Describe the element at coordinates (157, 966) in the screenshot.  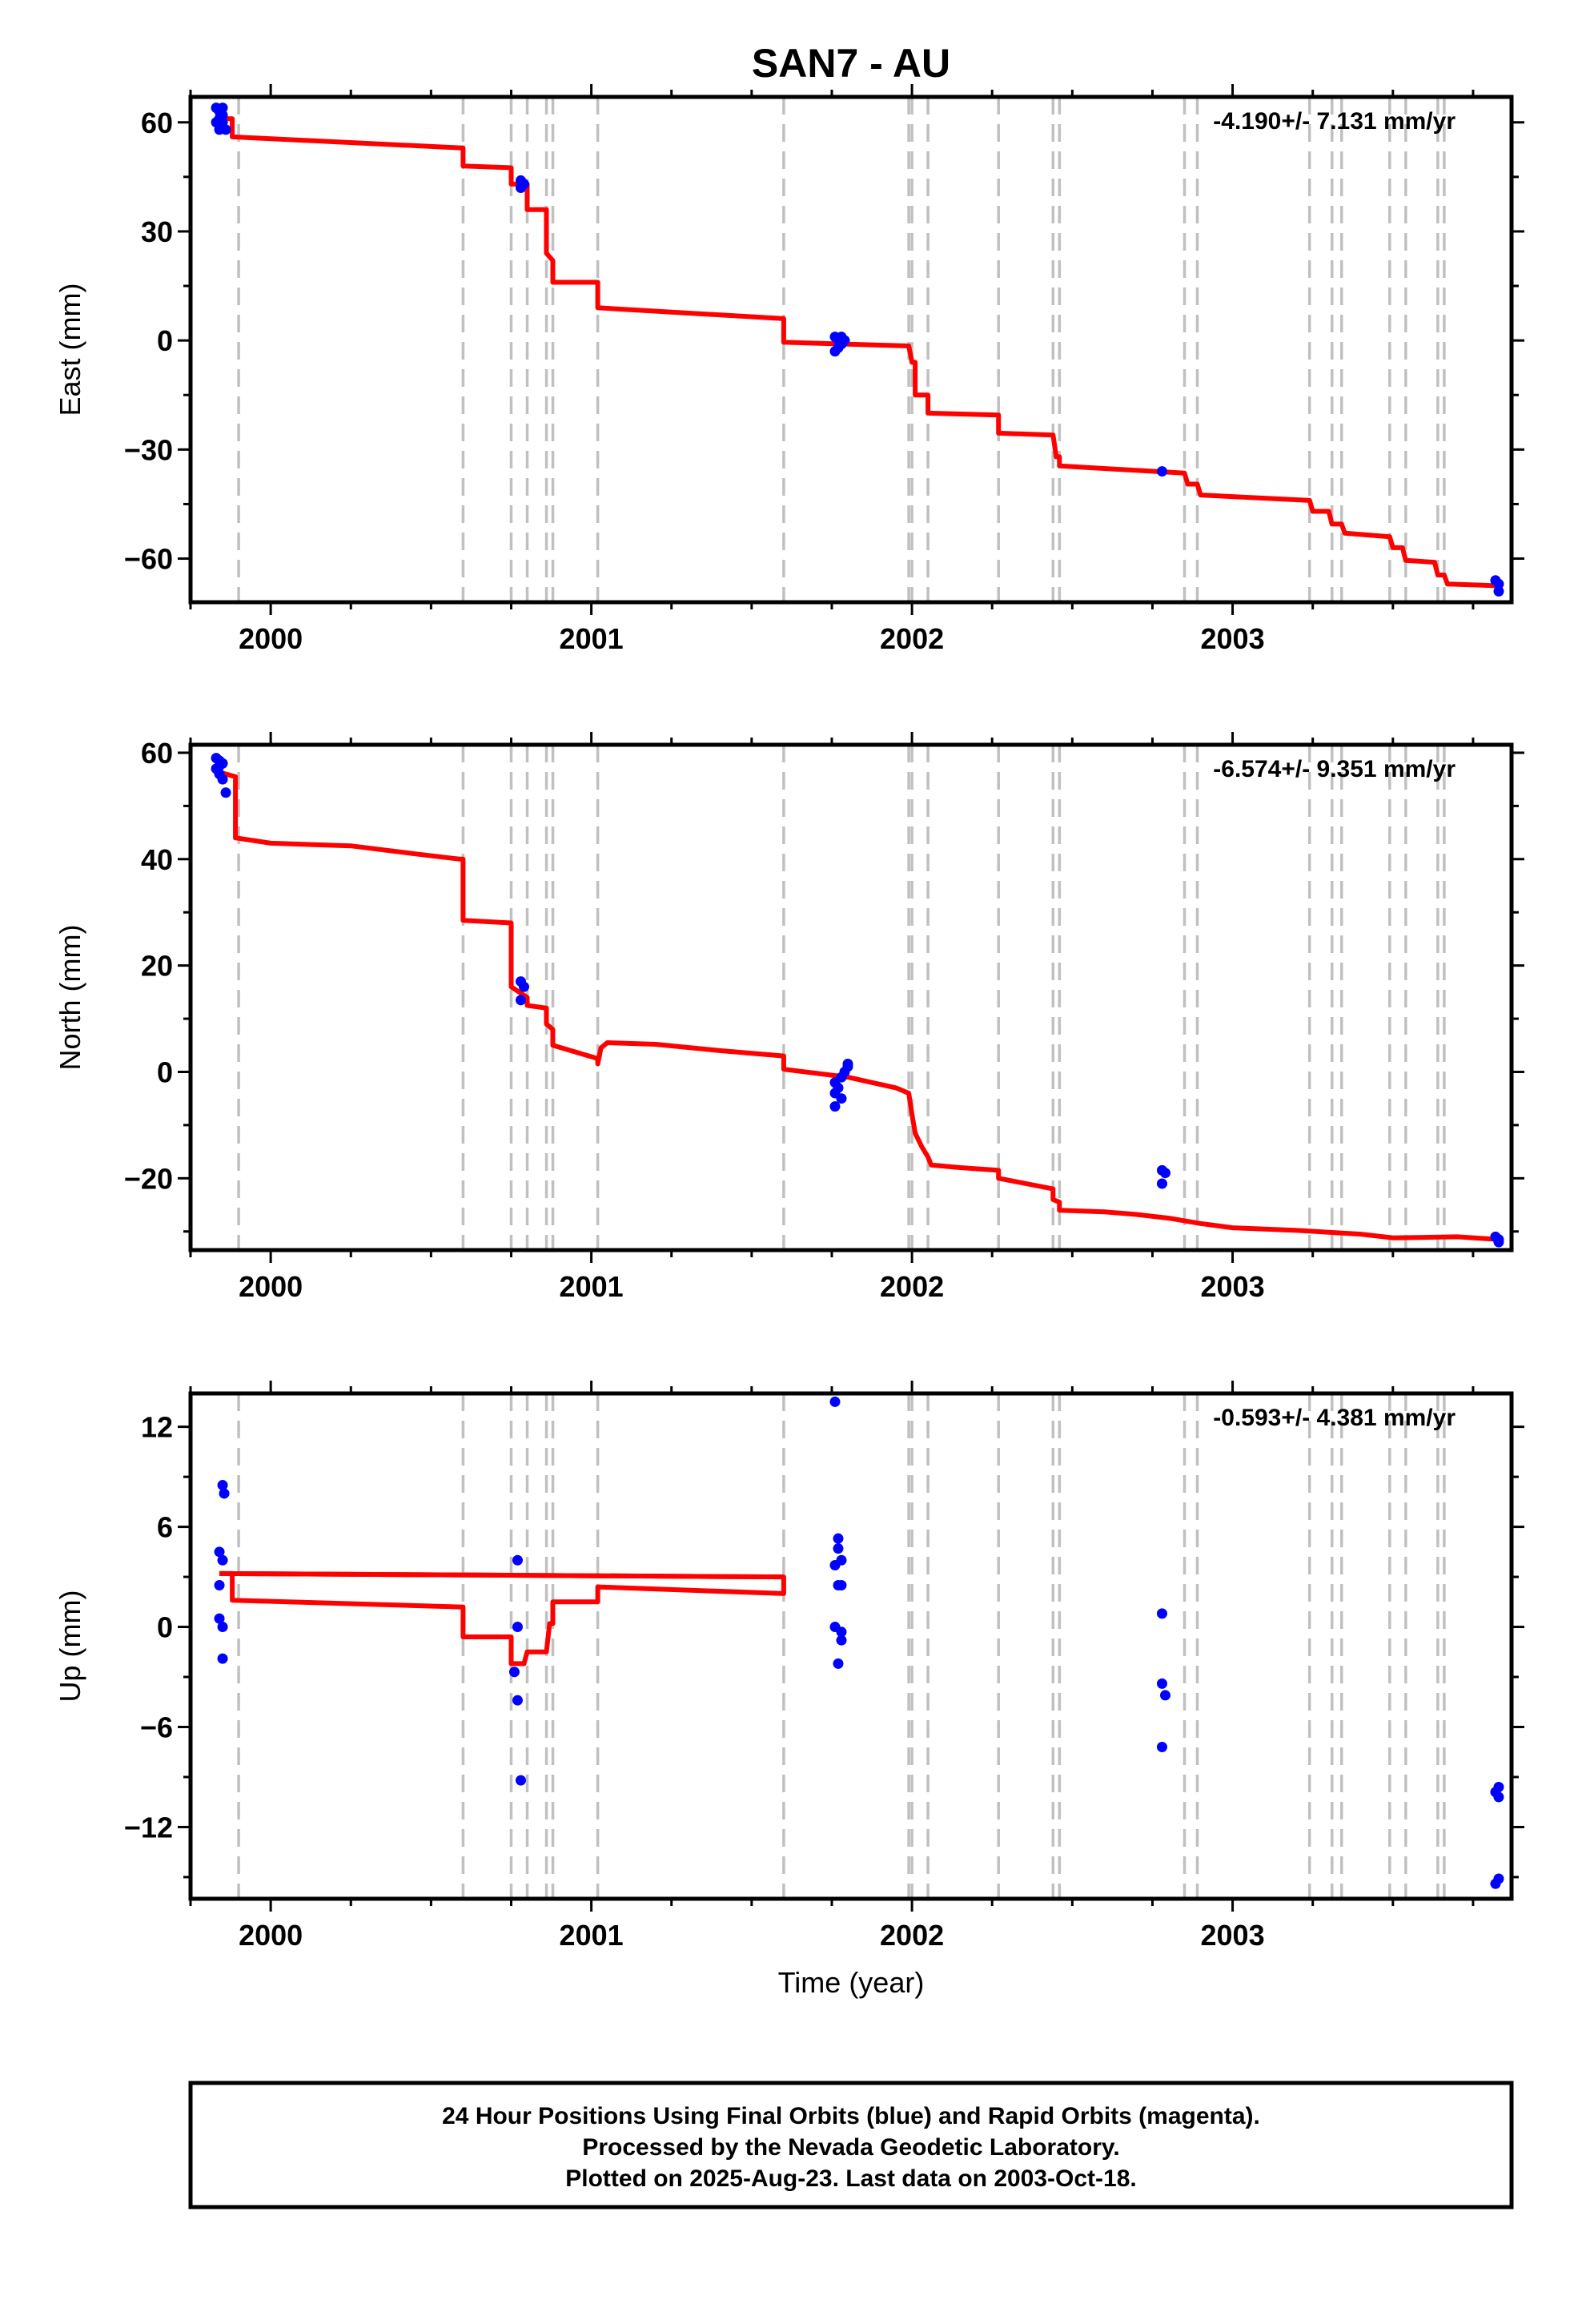
I see `north-y-tick-label: 20` at that location.